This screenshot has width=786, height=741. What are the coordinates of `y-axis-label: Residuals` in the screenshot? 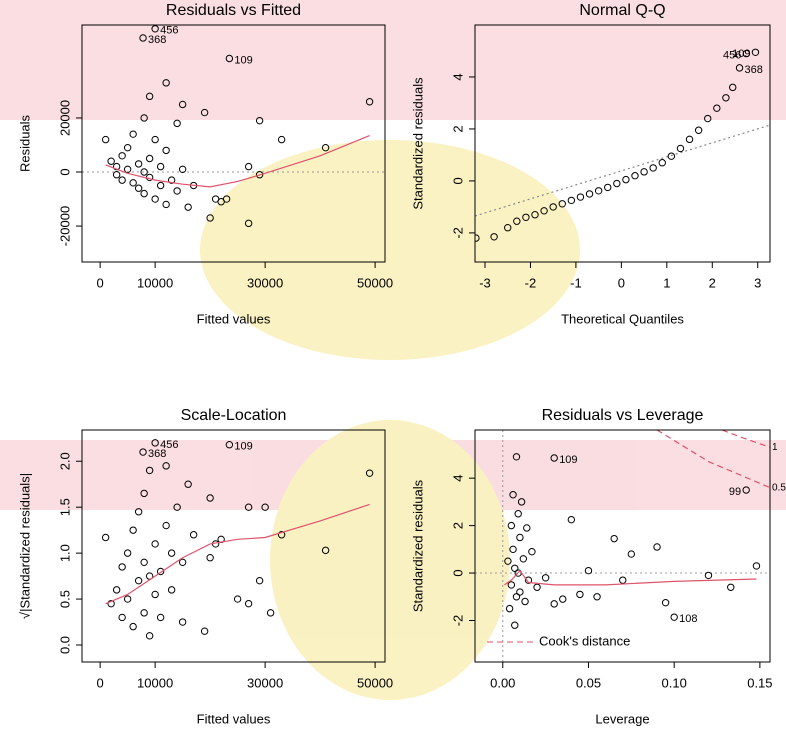 It's located at (24, 143).